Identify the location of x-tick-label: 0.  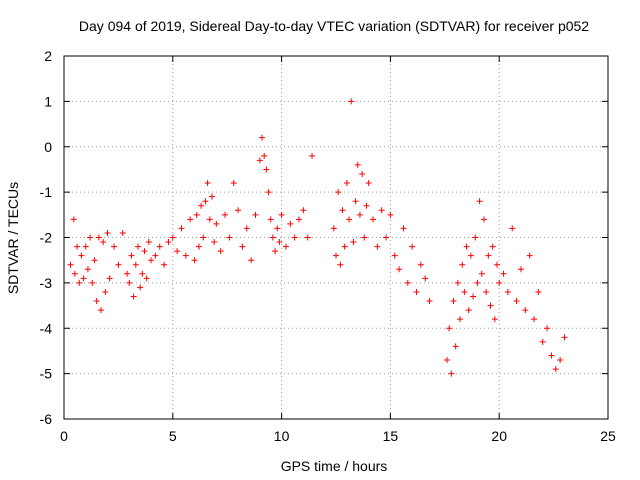
(64, 436).